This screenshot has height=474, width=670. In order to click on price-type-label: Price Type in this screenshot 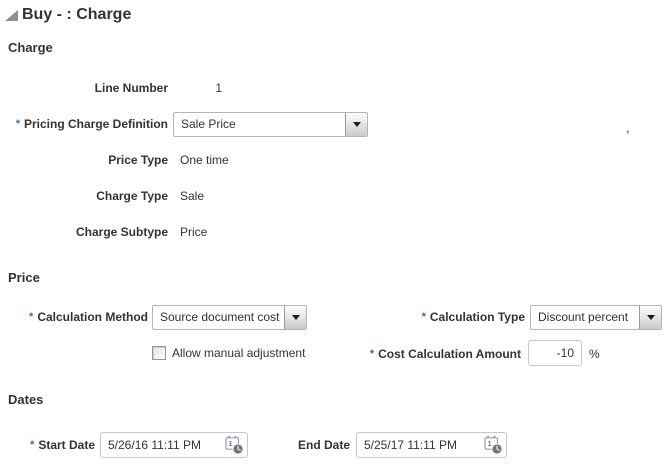, I will do `click(138, 160)`.